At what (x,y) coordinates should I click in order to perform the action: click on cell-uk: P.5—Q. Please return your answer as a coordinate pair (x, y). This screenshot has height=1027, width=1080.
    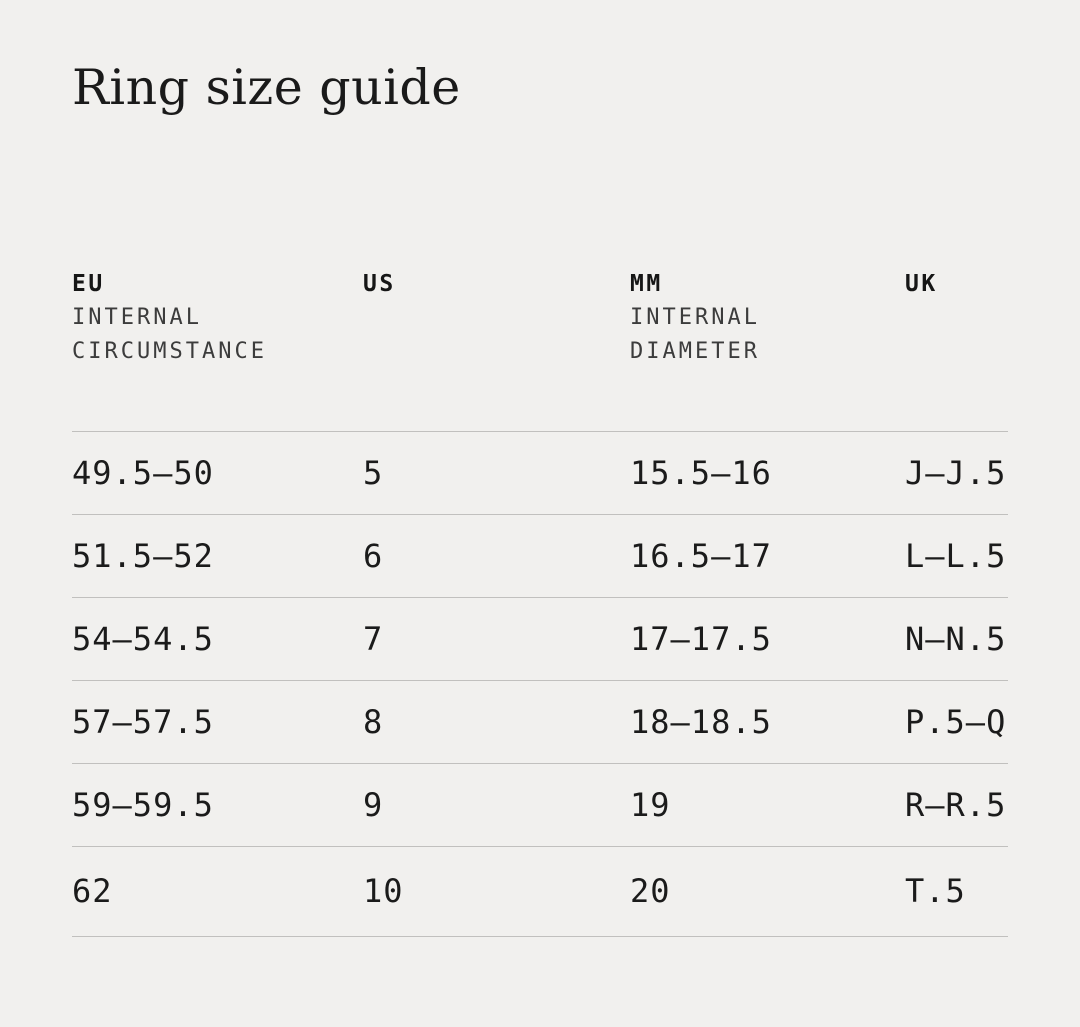
    Looking at the image, I should click on (956, 721).